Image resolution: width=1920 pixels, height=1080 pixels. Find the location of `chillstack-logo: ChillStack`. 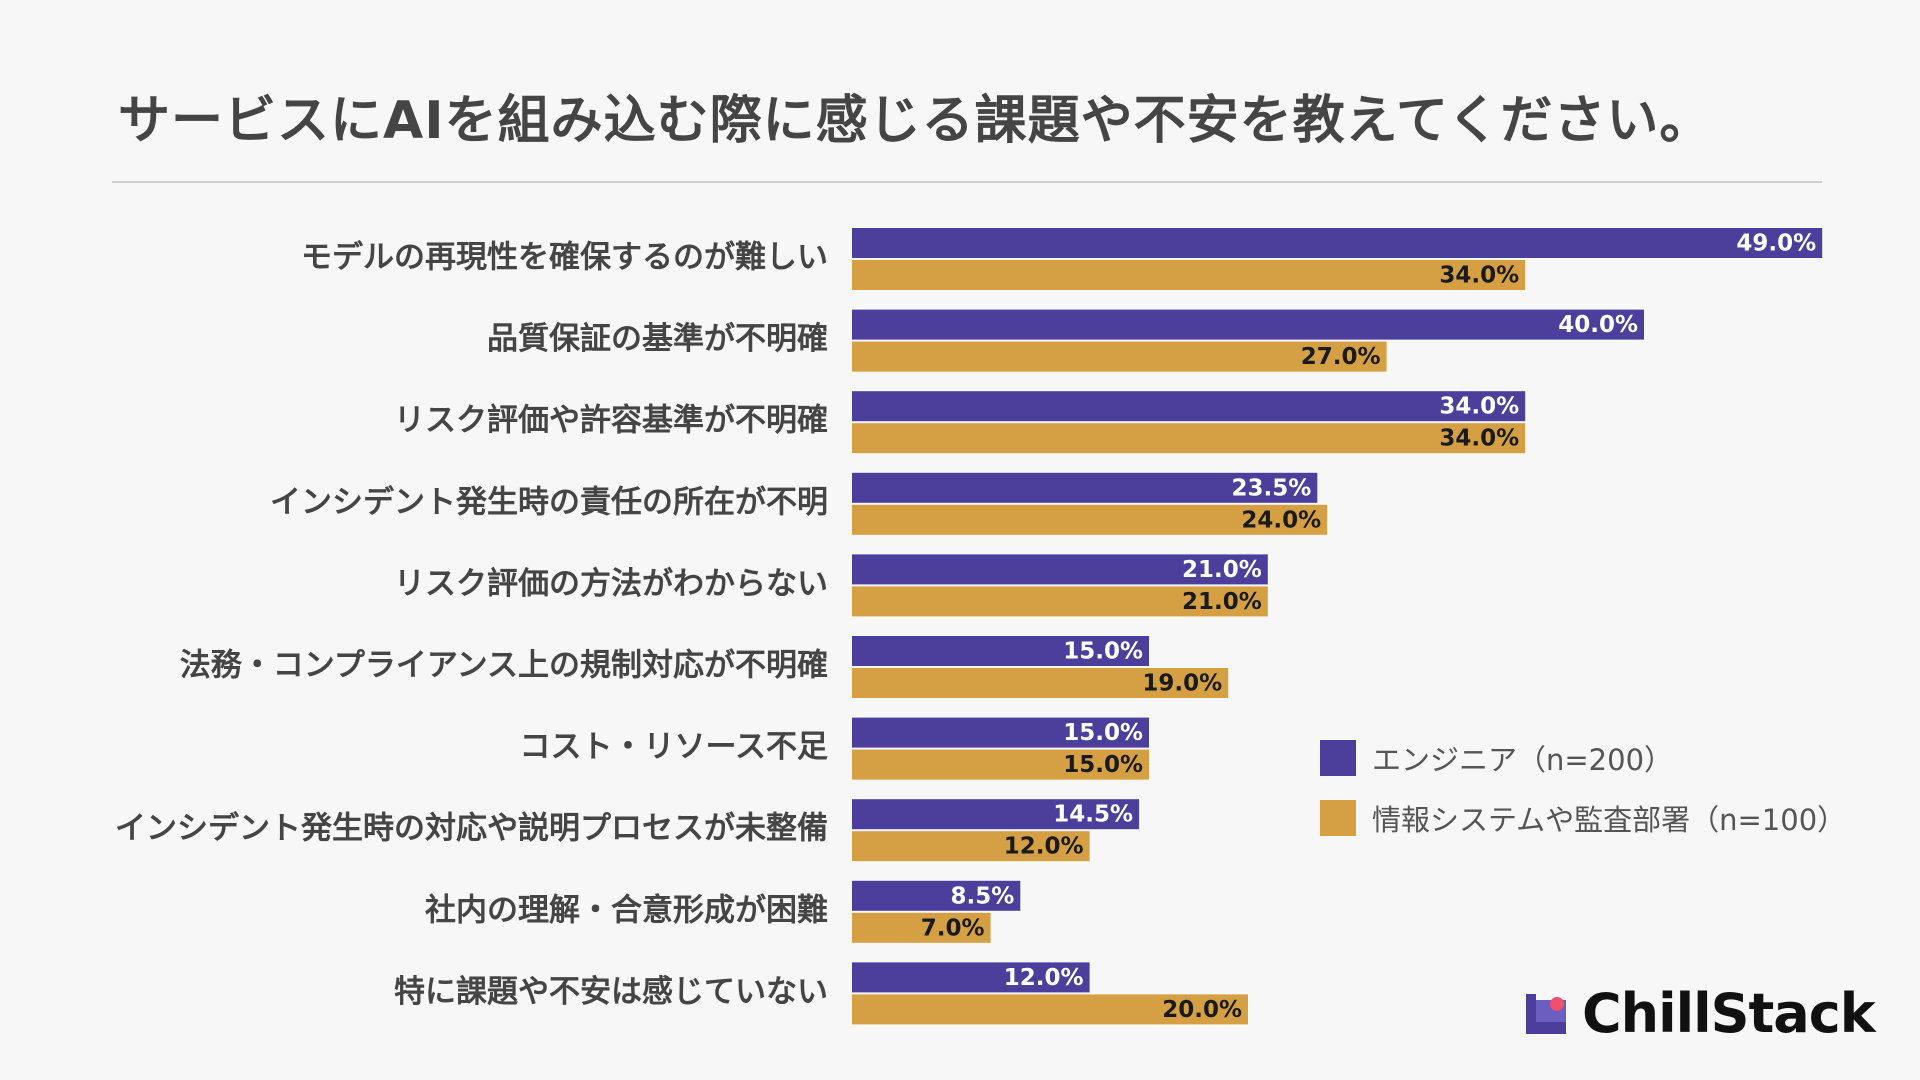

chillstack-logo: ChillStack is located at coordinates (1700, 1013).